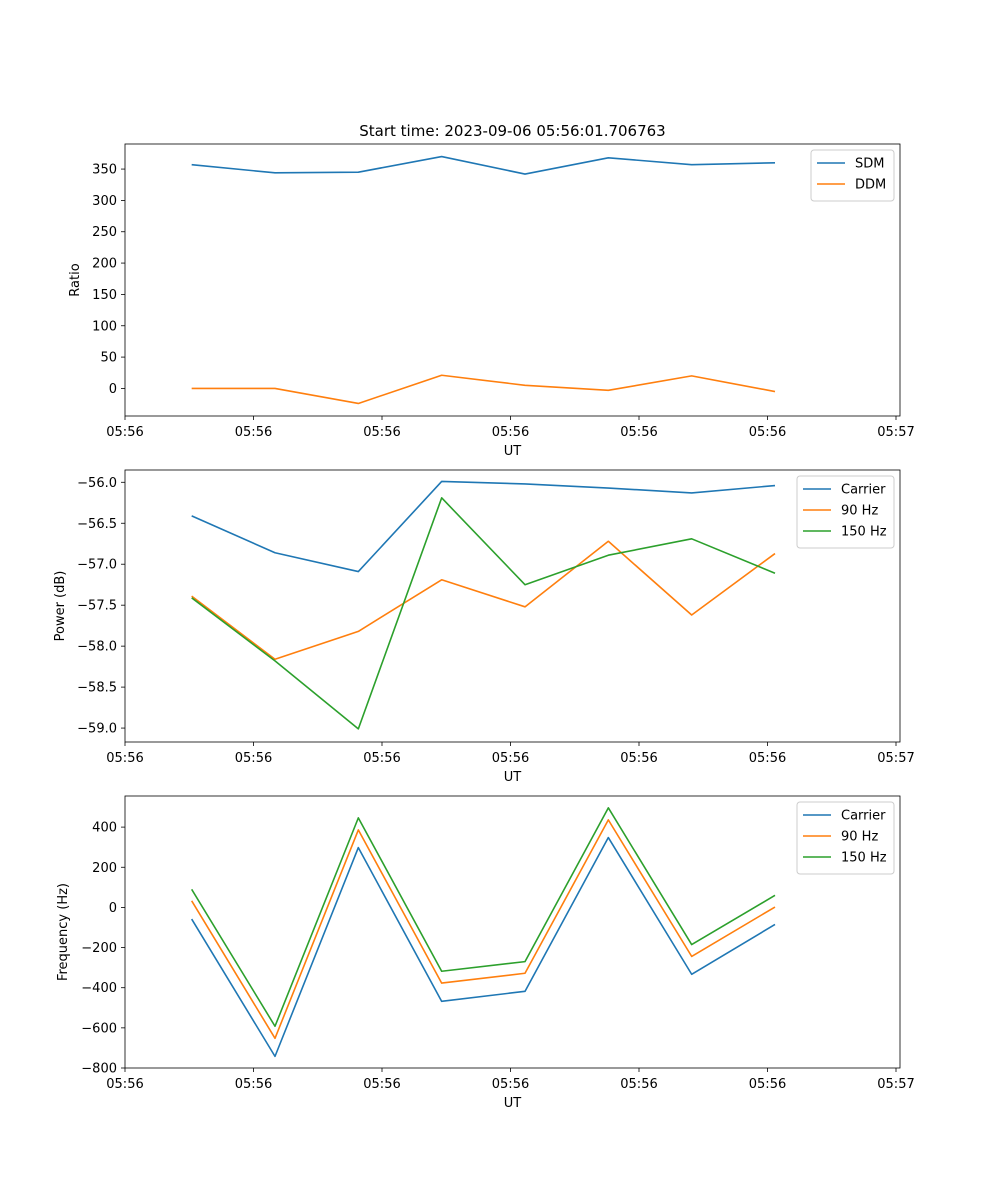 The width and height of the screenshot is (1000, 1200). I want to click on y-tick-label: −57.0, so click(97, 565).